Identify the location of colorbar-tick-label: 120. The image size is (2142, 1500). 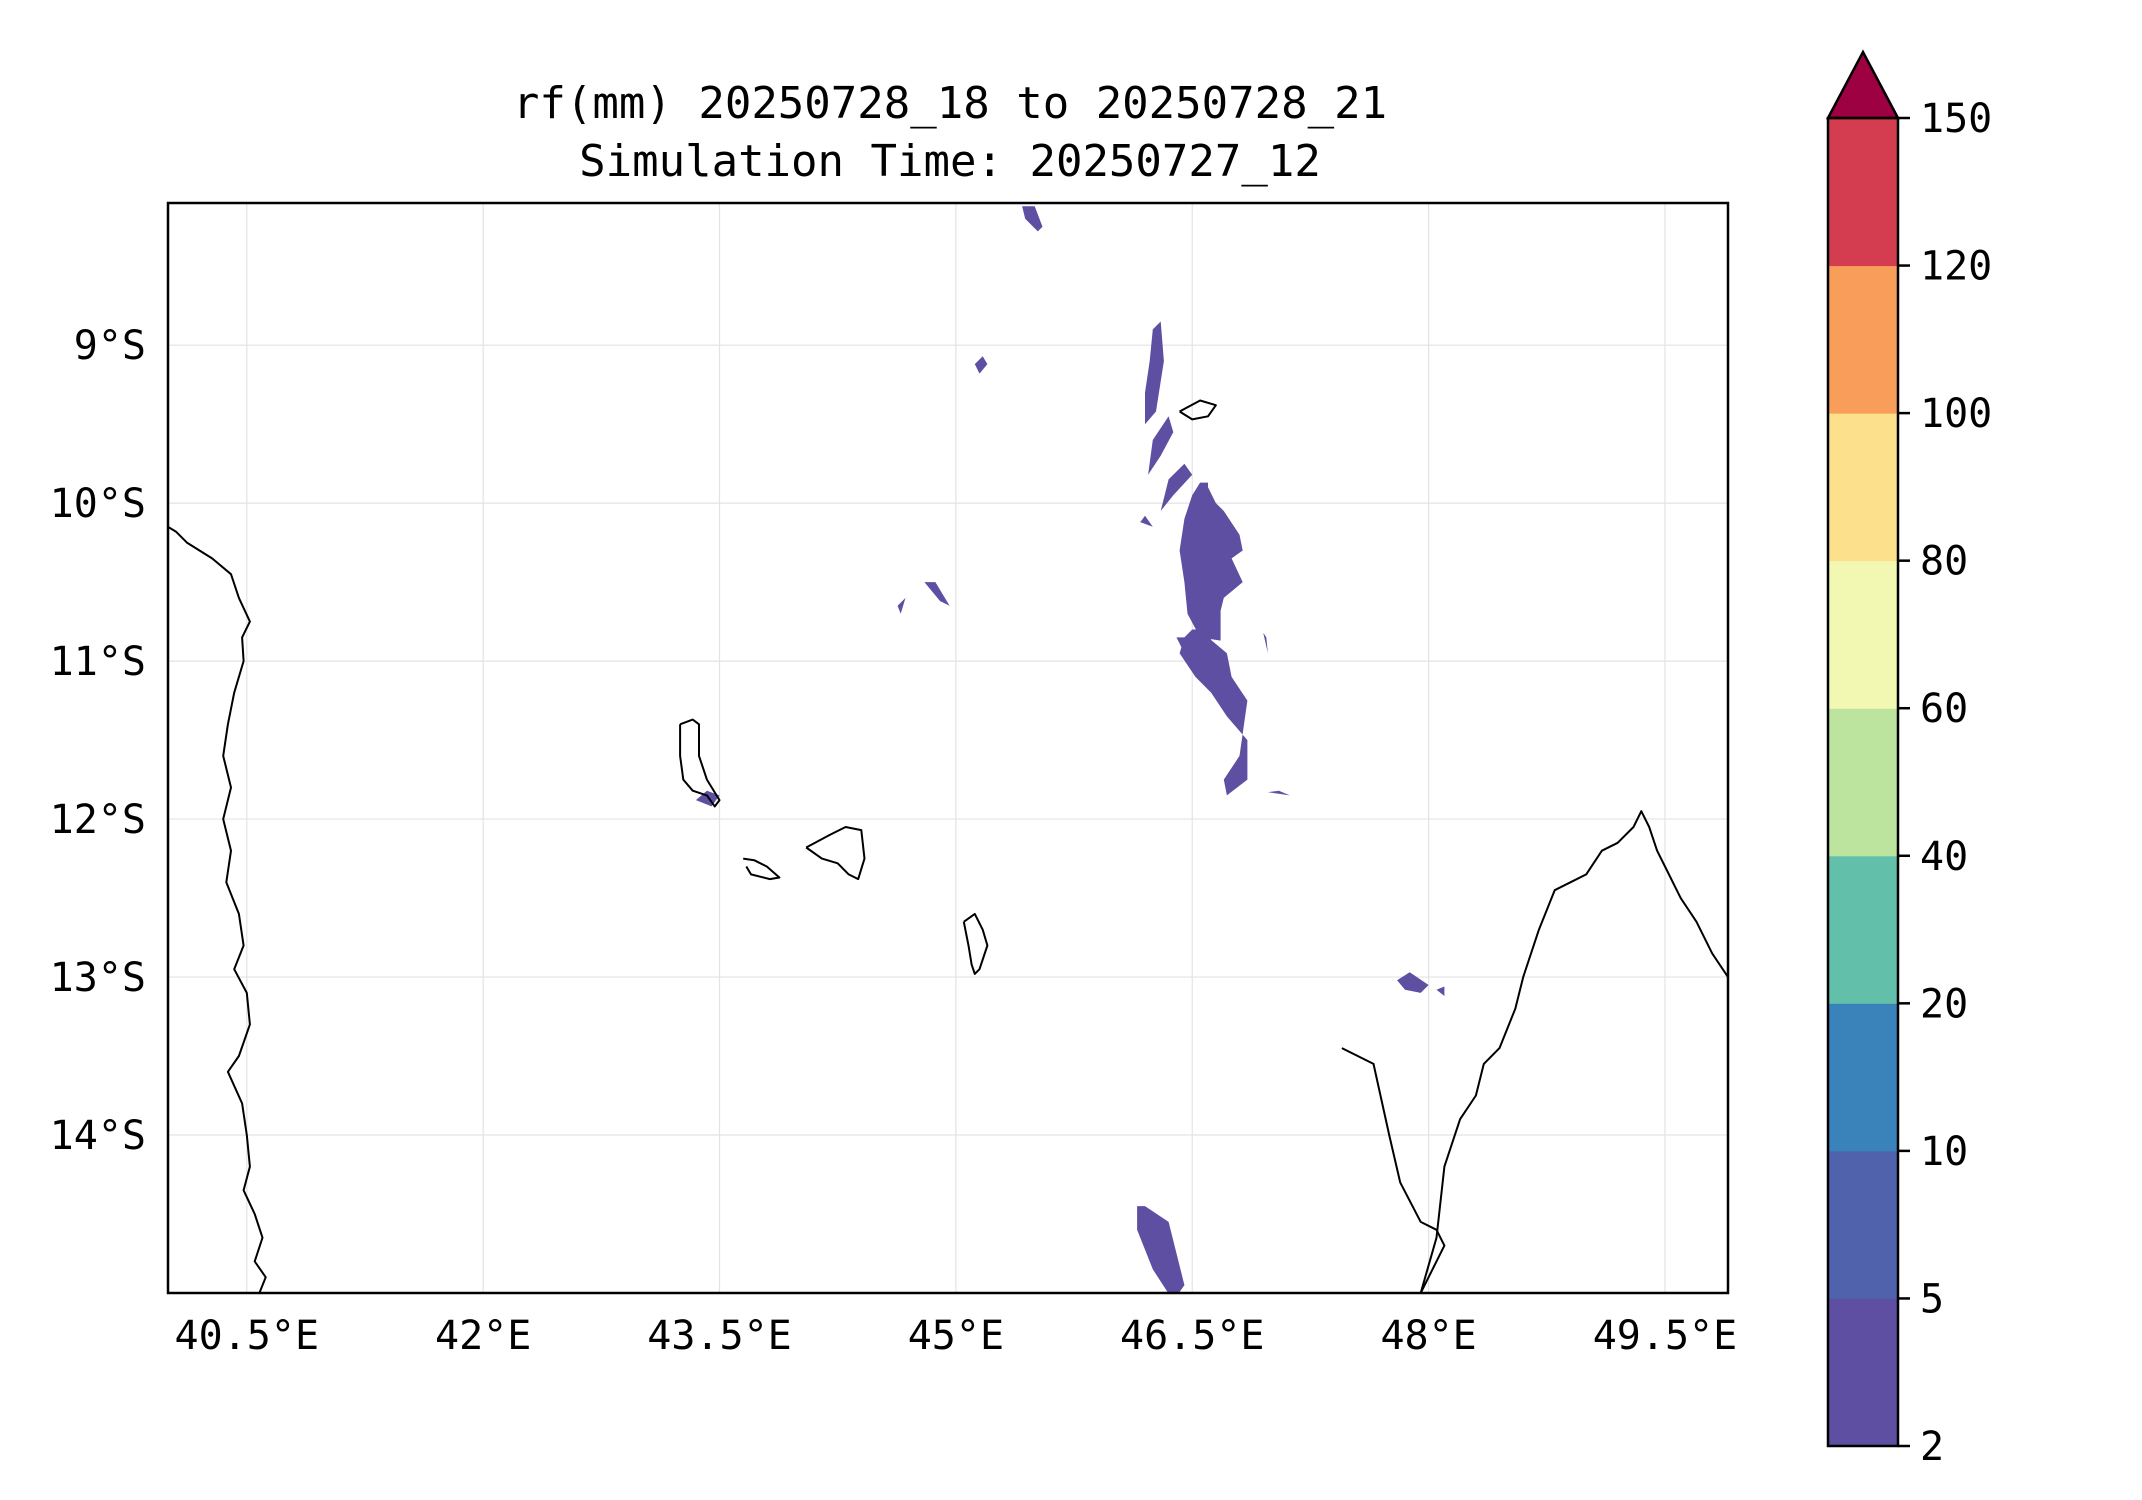
(1956, 267).